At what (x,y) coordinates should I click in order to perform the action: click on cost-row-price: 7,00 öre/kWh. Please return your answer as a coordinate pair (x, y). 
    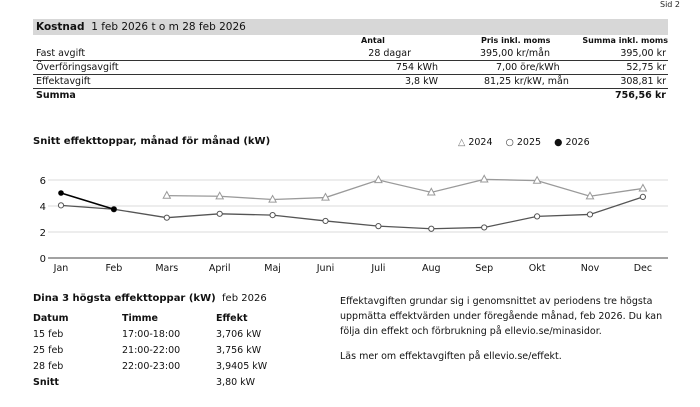
    Looking at the image, I should click on (528, 67).